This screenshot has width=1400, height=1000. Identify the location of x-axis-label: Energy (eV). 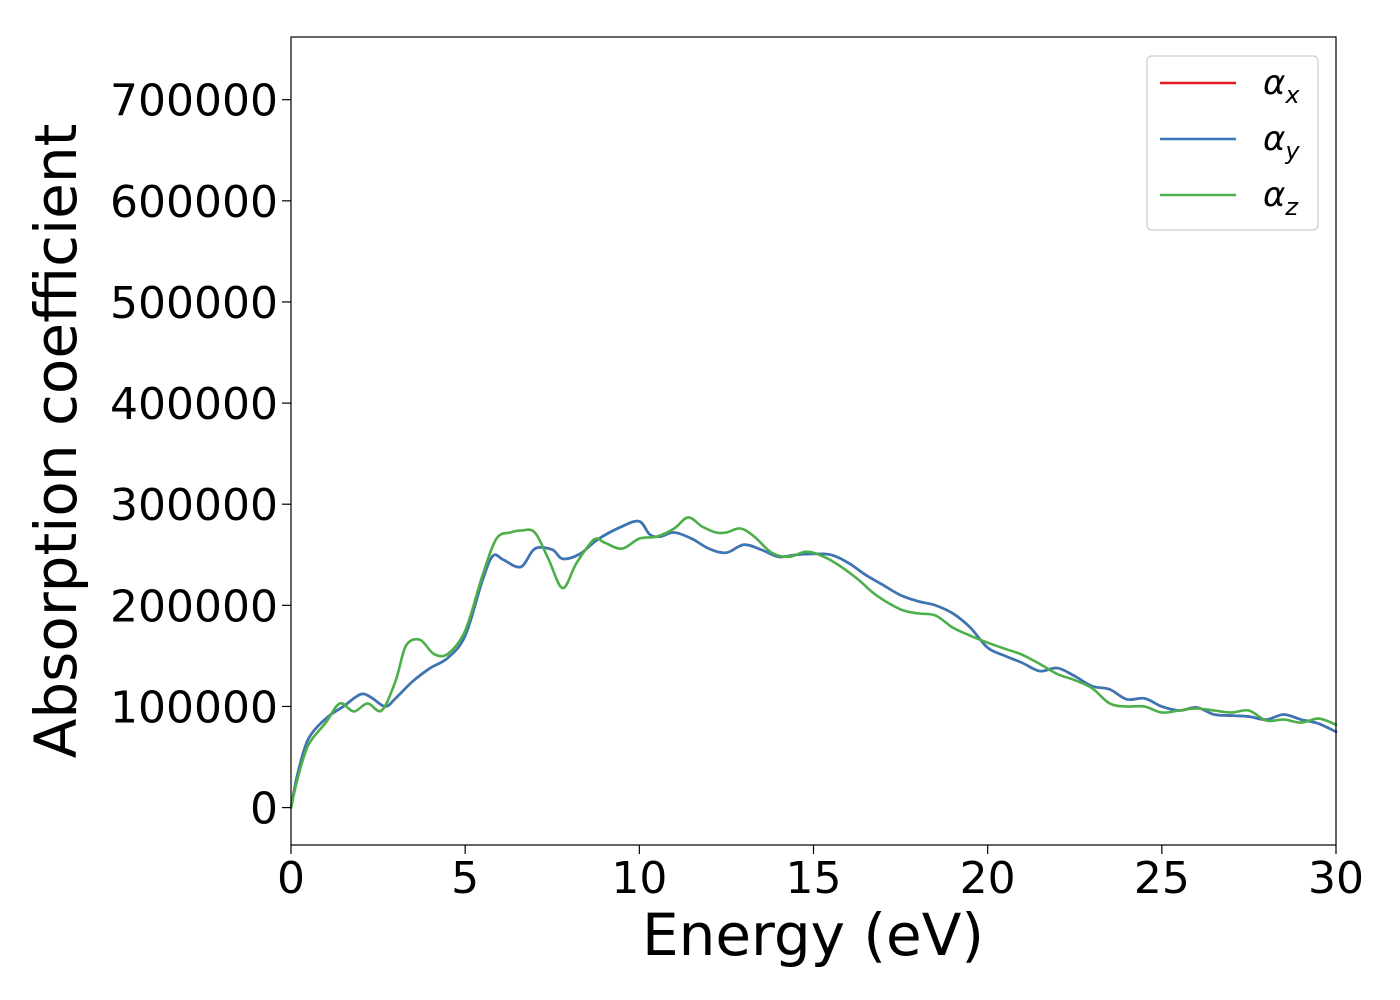
(813, 935).